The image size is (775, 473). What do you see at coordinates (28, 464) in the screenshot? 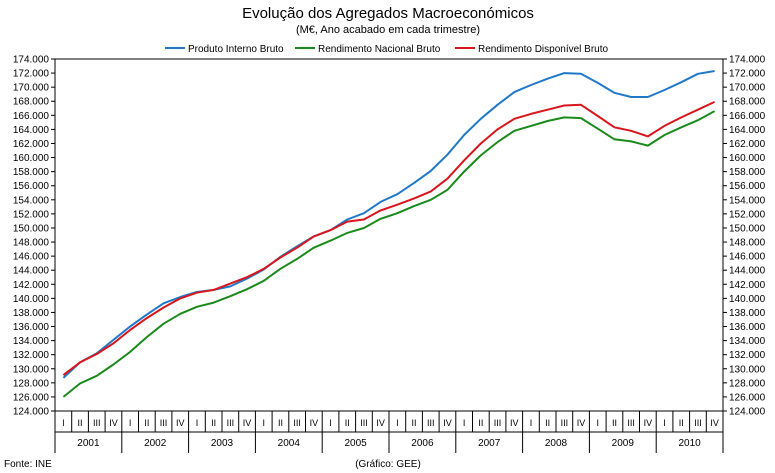
I see `source-note: Fonte: INE` at bounding box center [28, 464].